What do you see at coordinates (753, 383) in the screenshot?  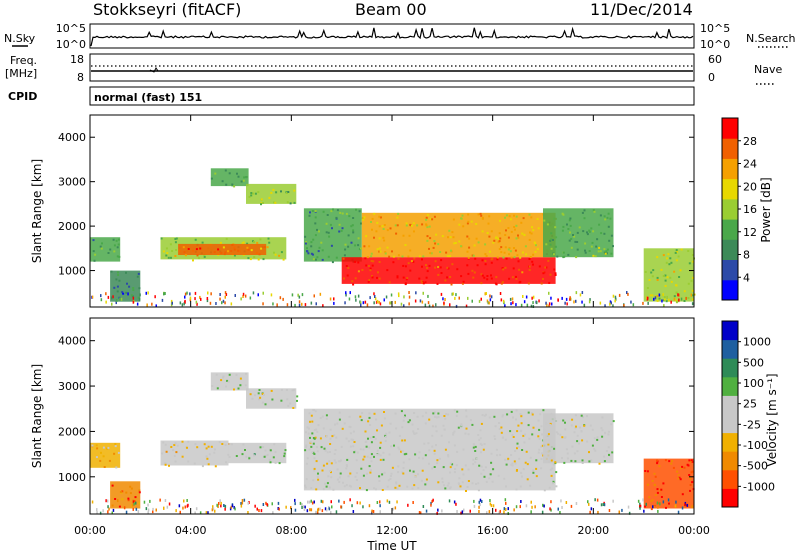 I see `colorbar-tick-label: 100` at bounding box center [753, 383].